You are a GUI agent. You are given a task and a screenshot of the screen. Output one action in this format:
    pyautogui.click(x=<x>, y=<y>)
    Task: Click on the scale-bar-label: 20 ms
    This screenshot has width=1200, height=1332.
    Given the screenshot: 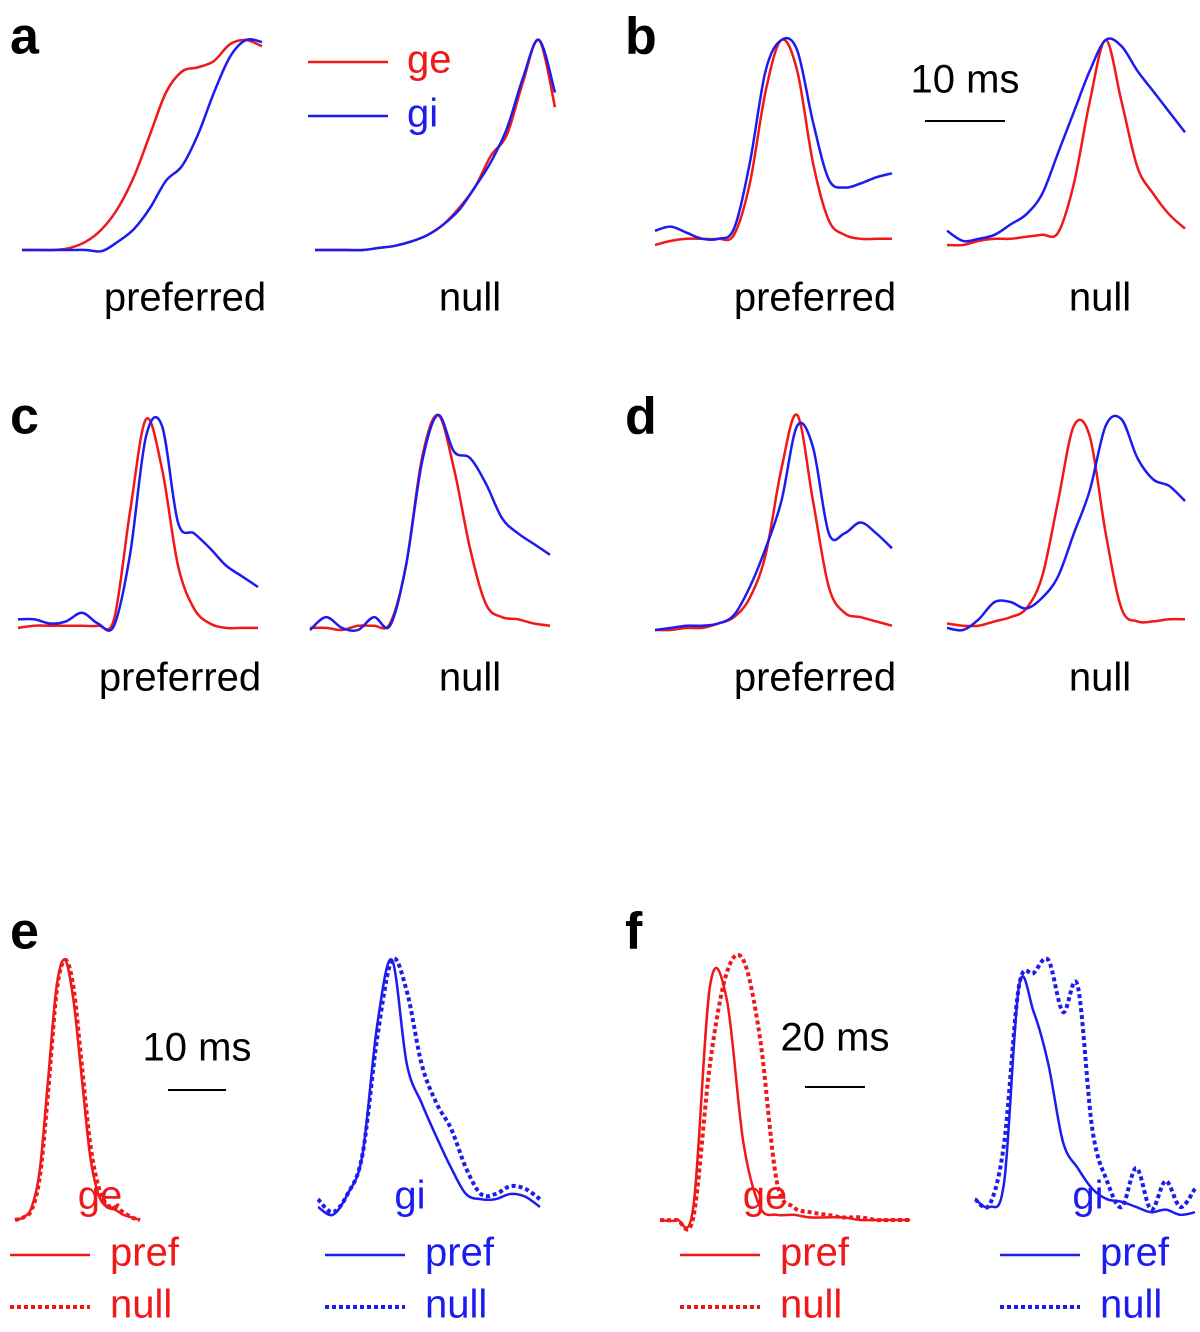 What is the action you would take?
    pyautogui.click(x=835, y=1038)
    